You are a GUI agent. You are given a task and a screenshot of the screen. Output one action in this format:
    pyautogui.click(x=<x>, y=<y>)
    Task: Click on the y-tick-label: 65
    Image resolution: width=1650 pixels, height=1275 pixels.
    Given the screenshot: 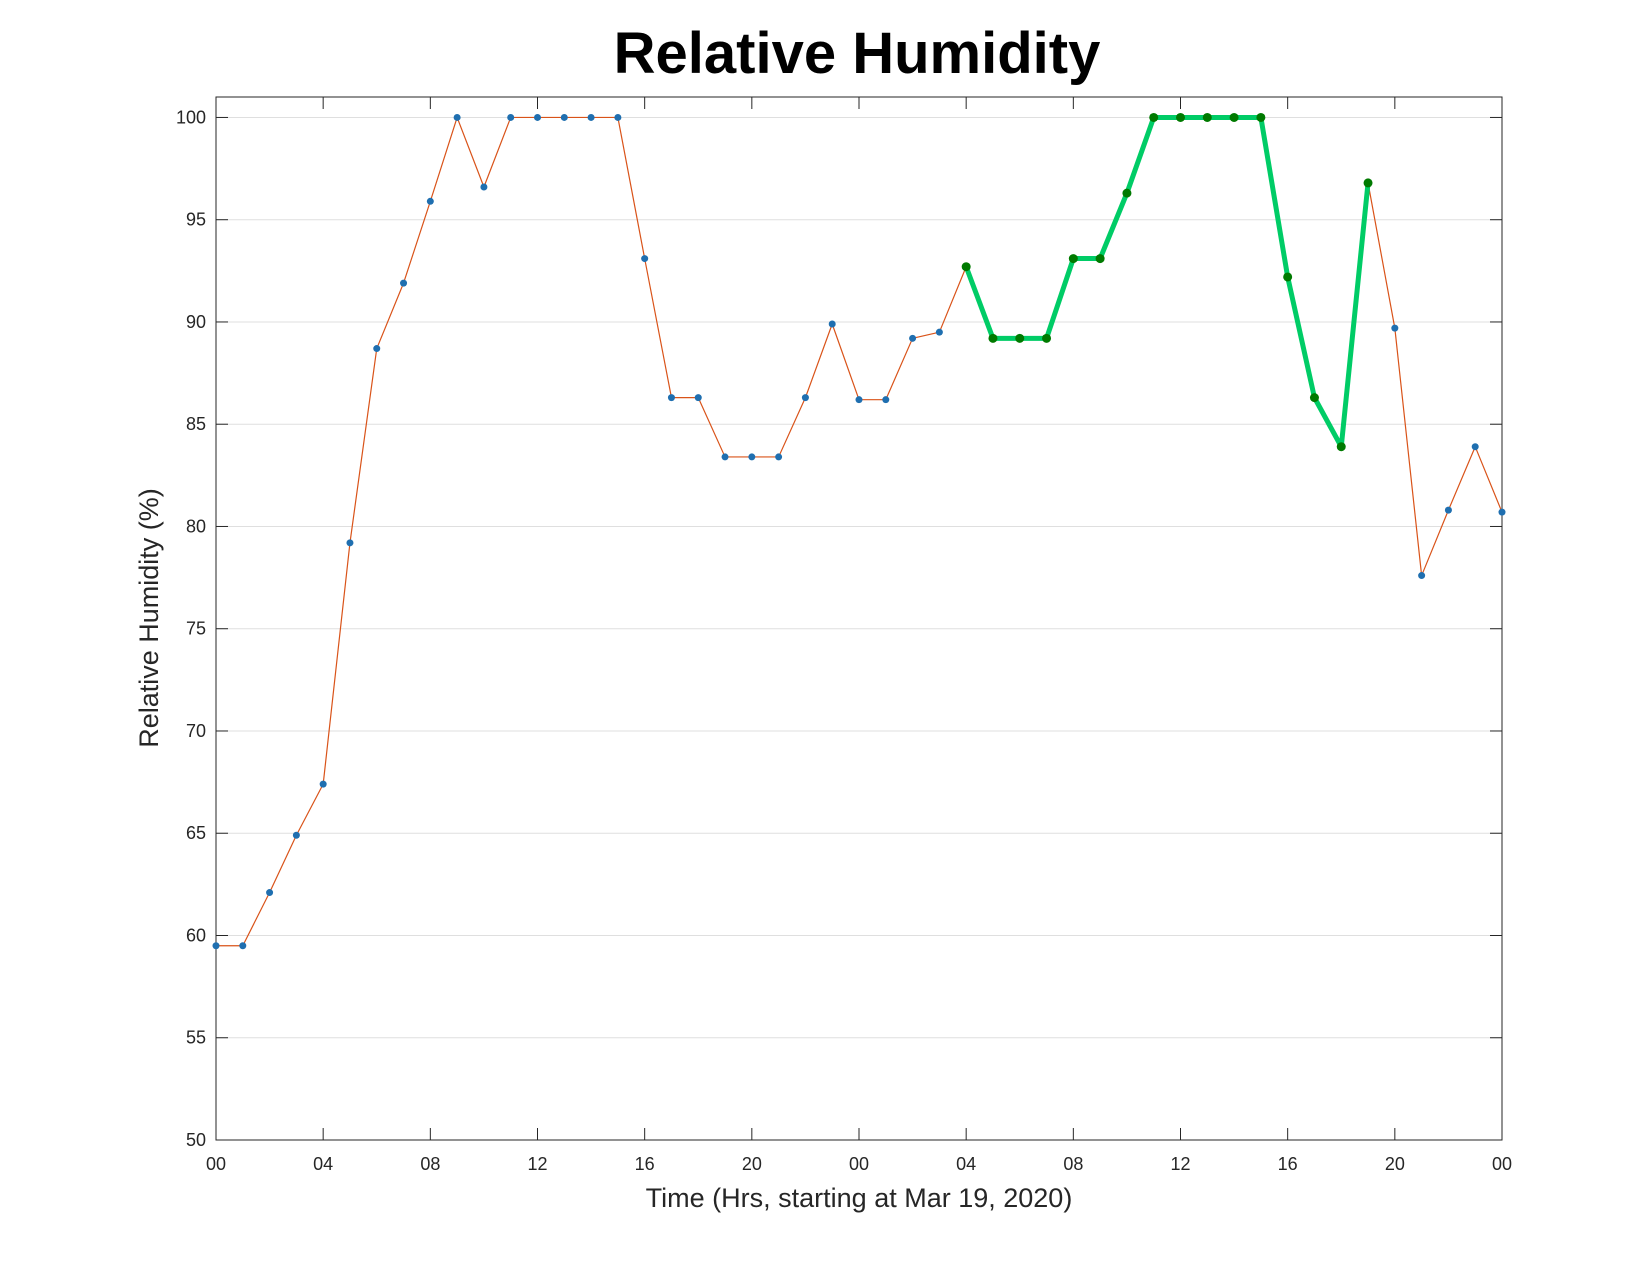 What is the action you would take?
    pyautogui.click(x=196, y=833)
    